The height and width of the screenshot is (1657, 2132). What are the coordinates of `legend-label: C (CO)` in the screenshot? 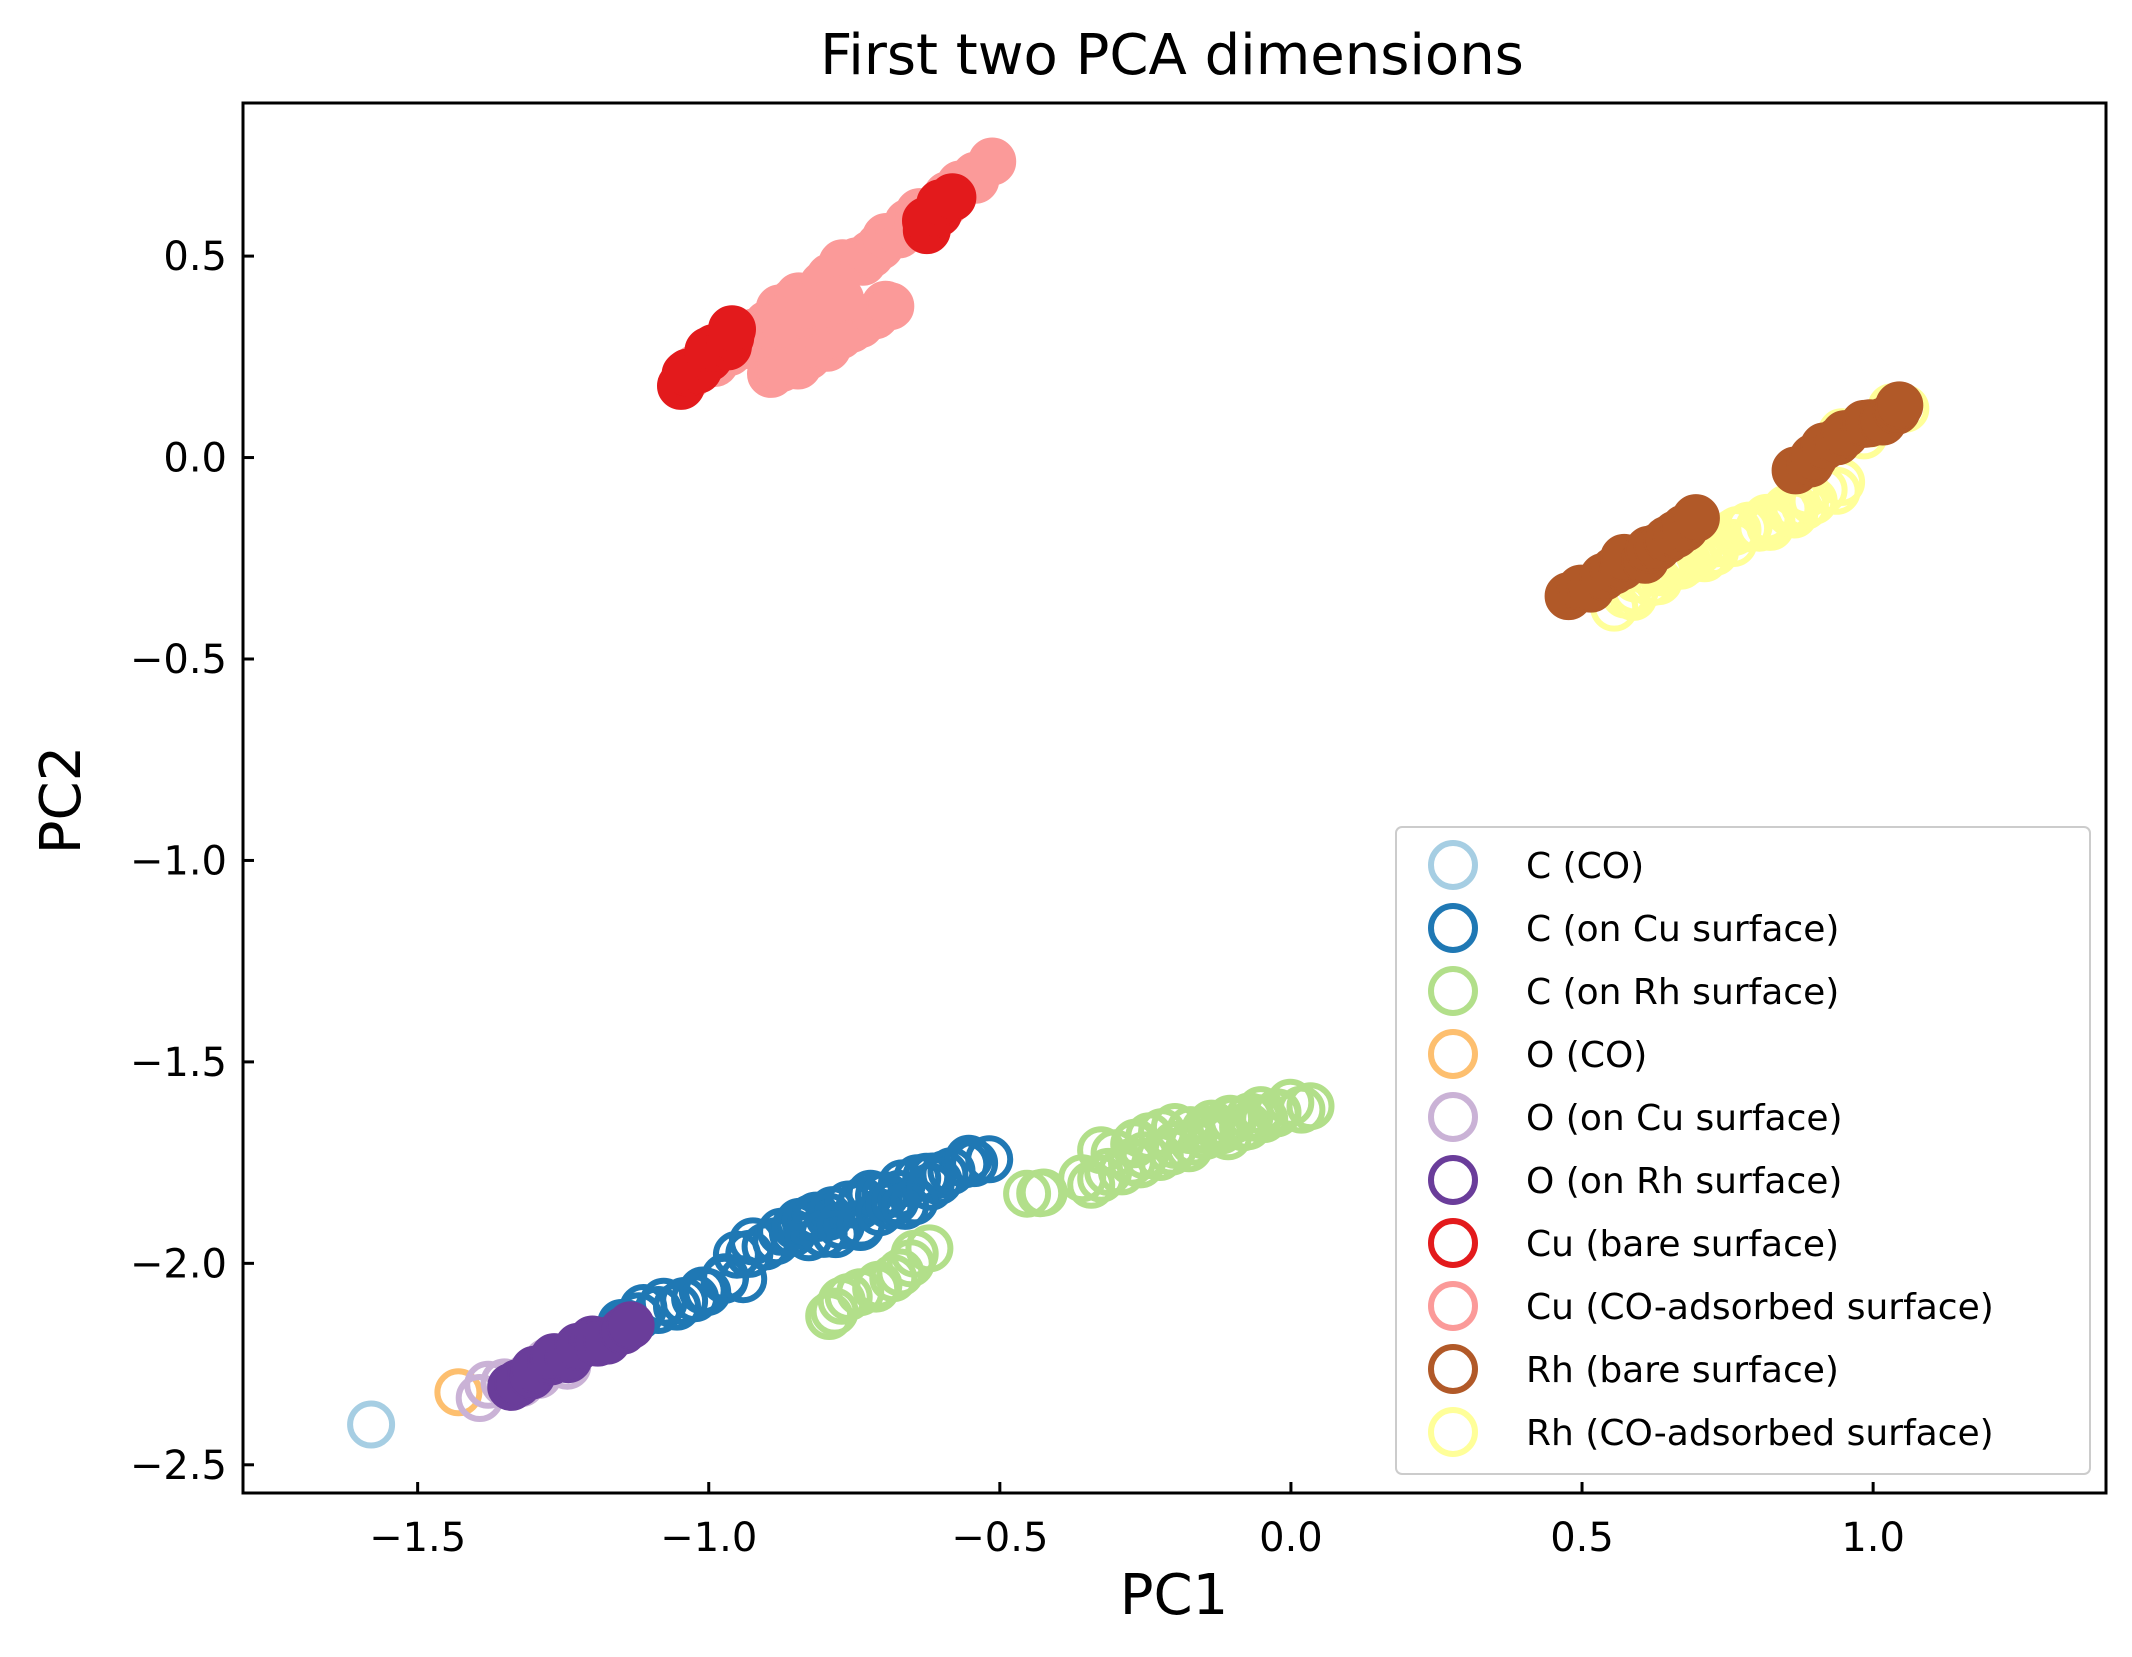 It's located at (1585, 866).